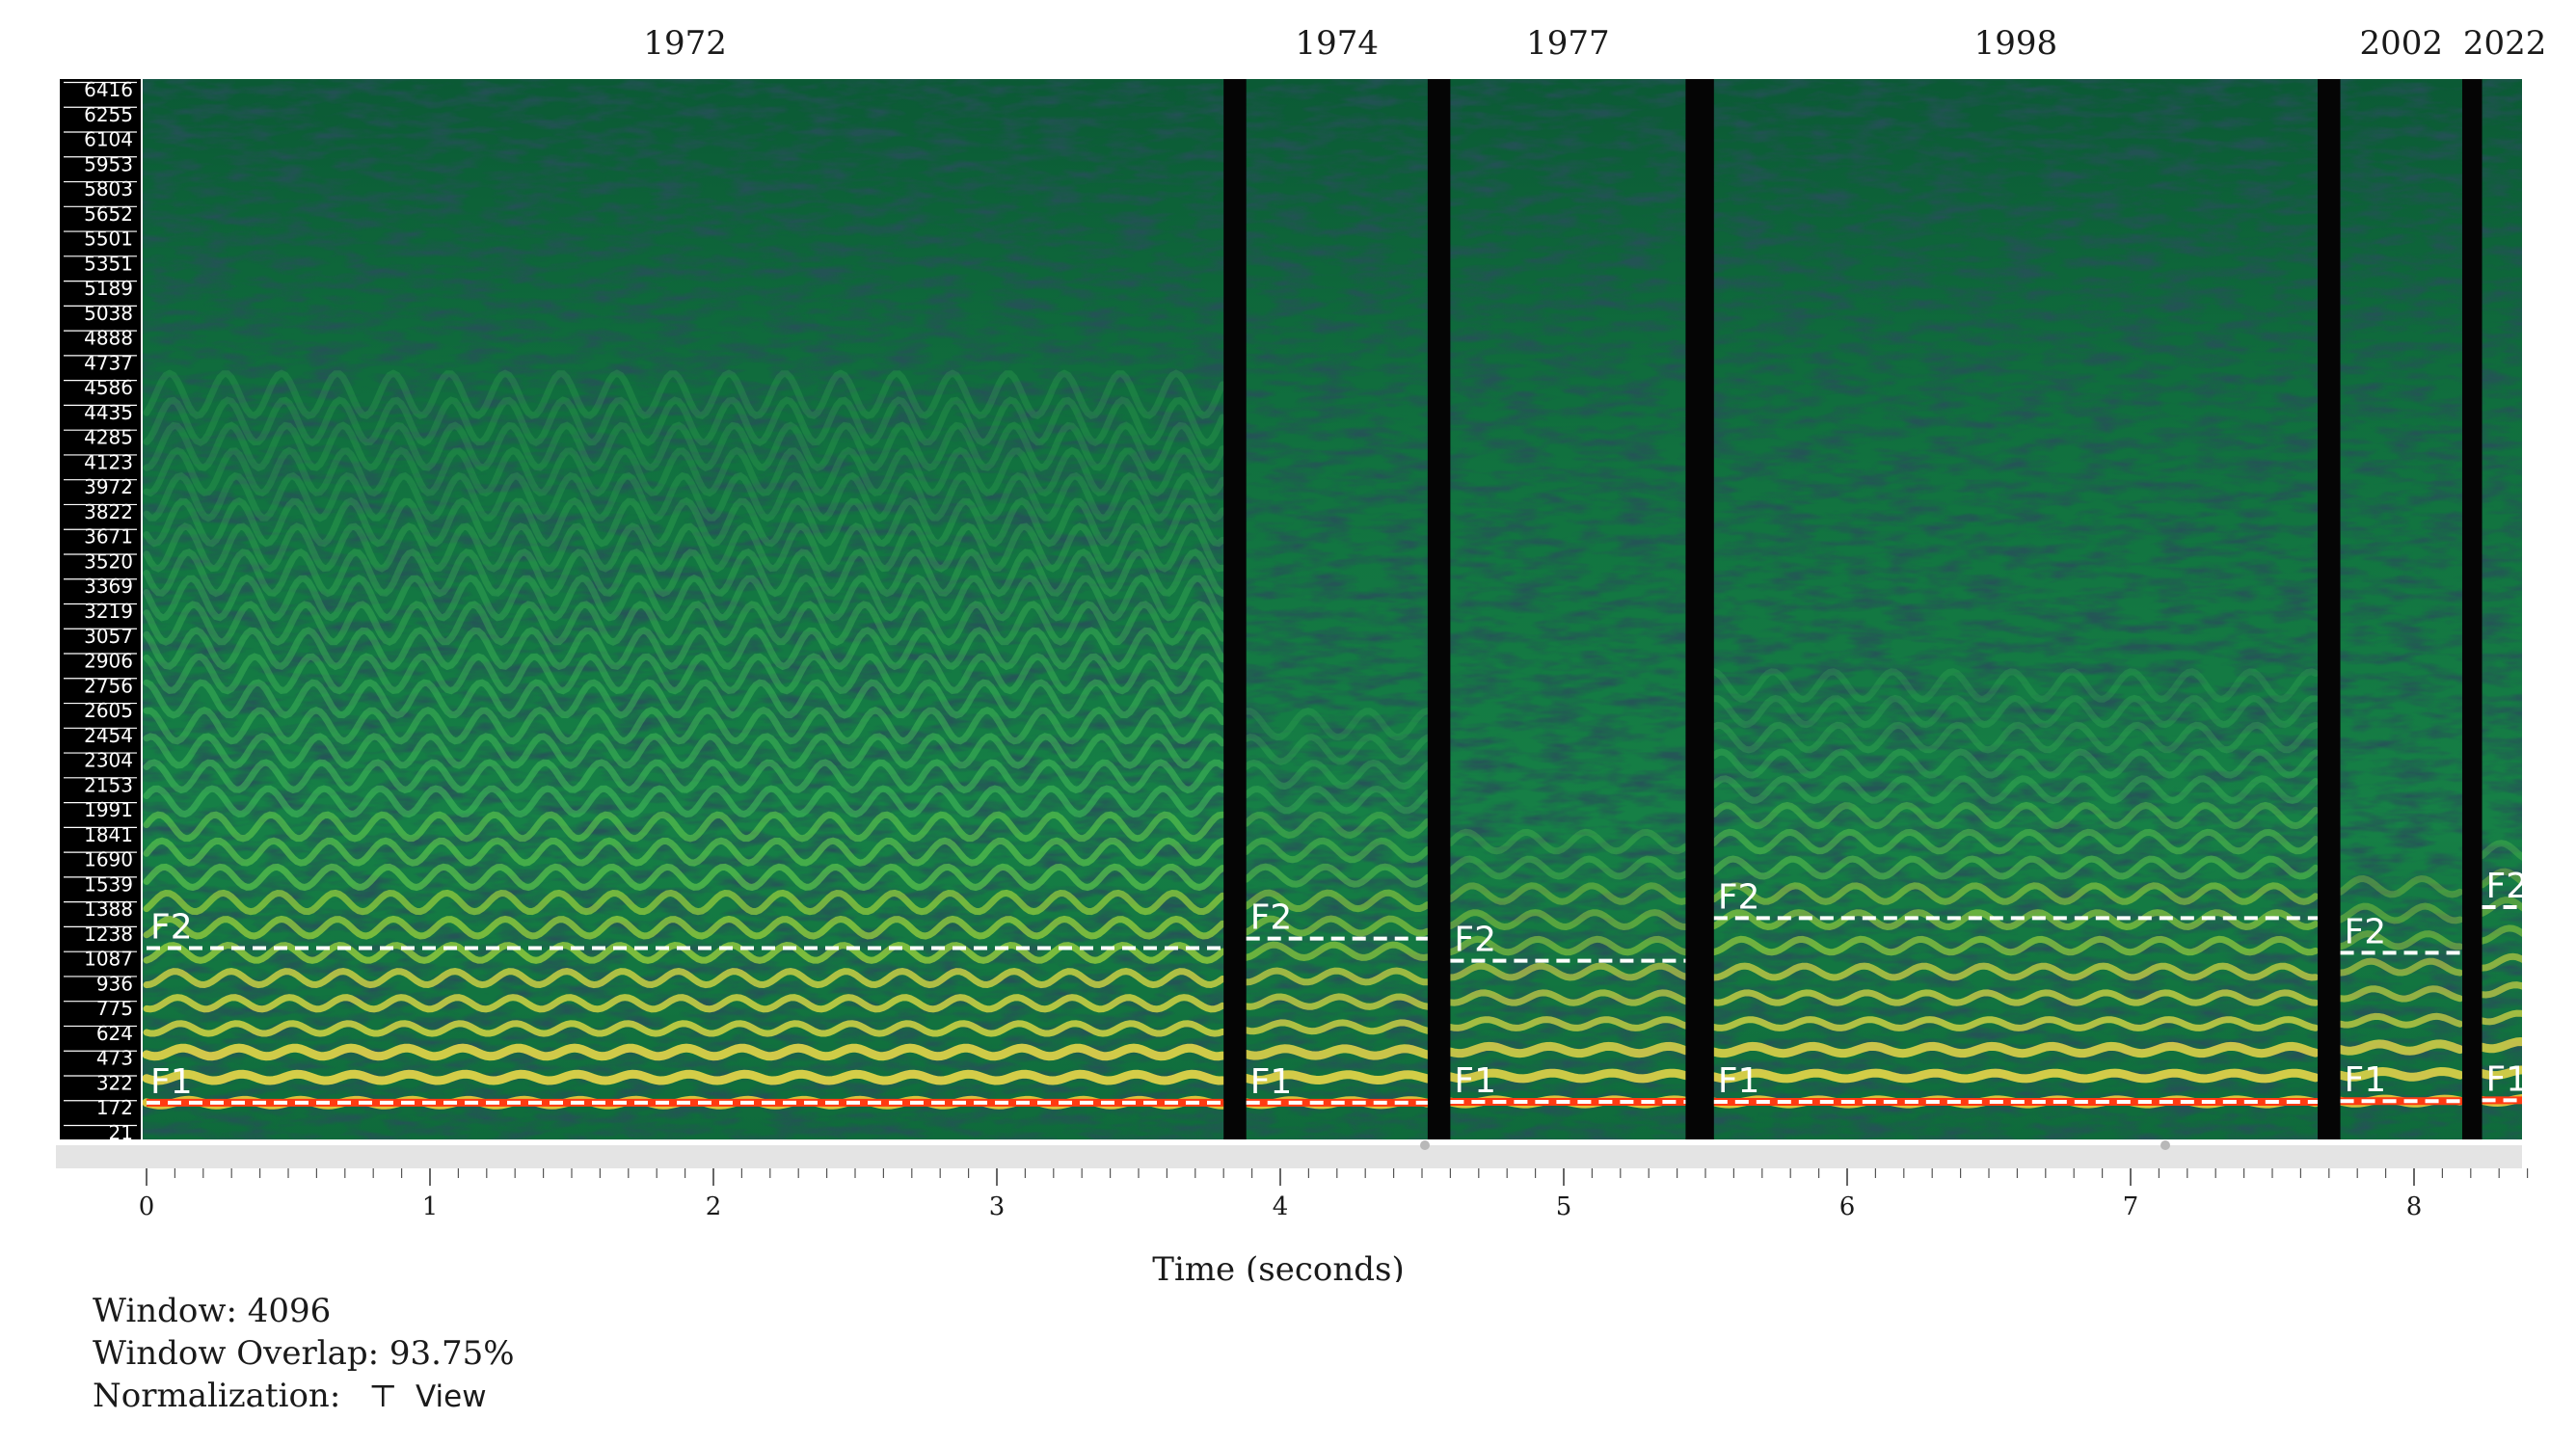 Image resolution: width=2576 pixels, height=1446 pixels. Describe the element at coordinates (109, 313) in the screenshot. I see `y-tick-label: 5038` at that location.